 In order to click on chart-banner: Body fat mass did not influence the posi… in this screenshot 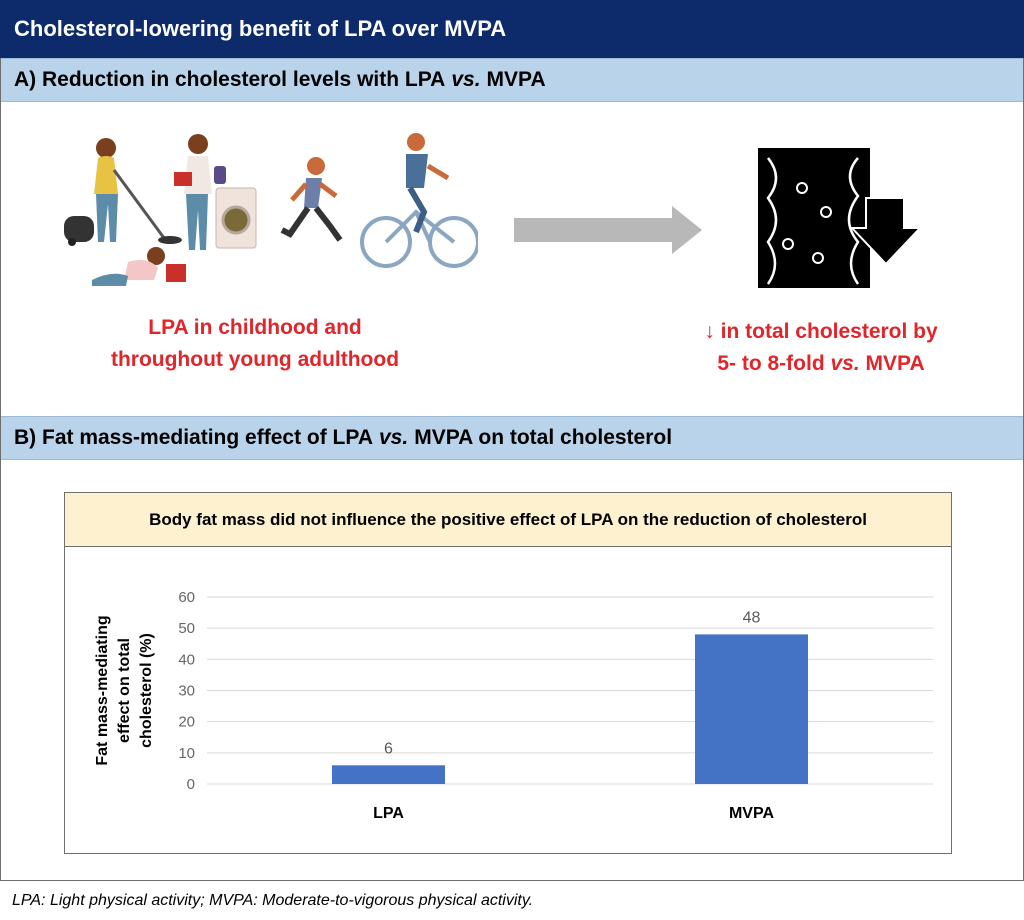, I will do `click(508, 520)`.